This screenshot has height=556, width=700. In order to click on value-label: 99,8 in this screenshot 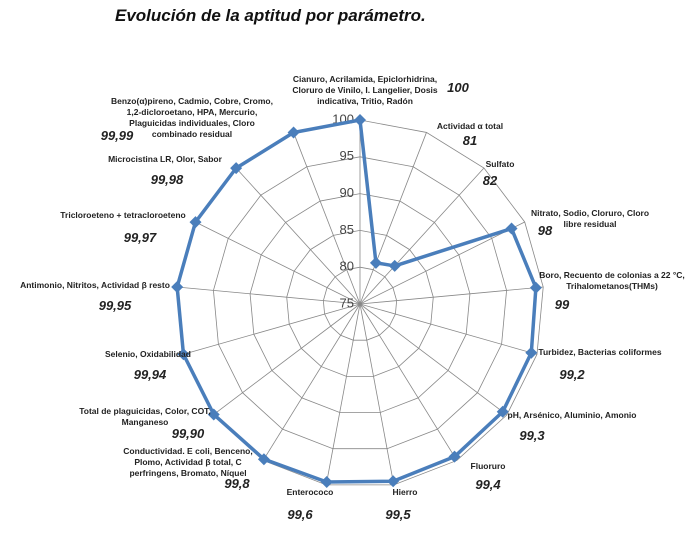, I will do `click(237, 483)`.